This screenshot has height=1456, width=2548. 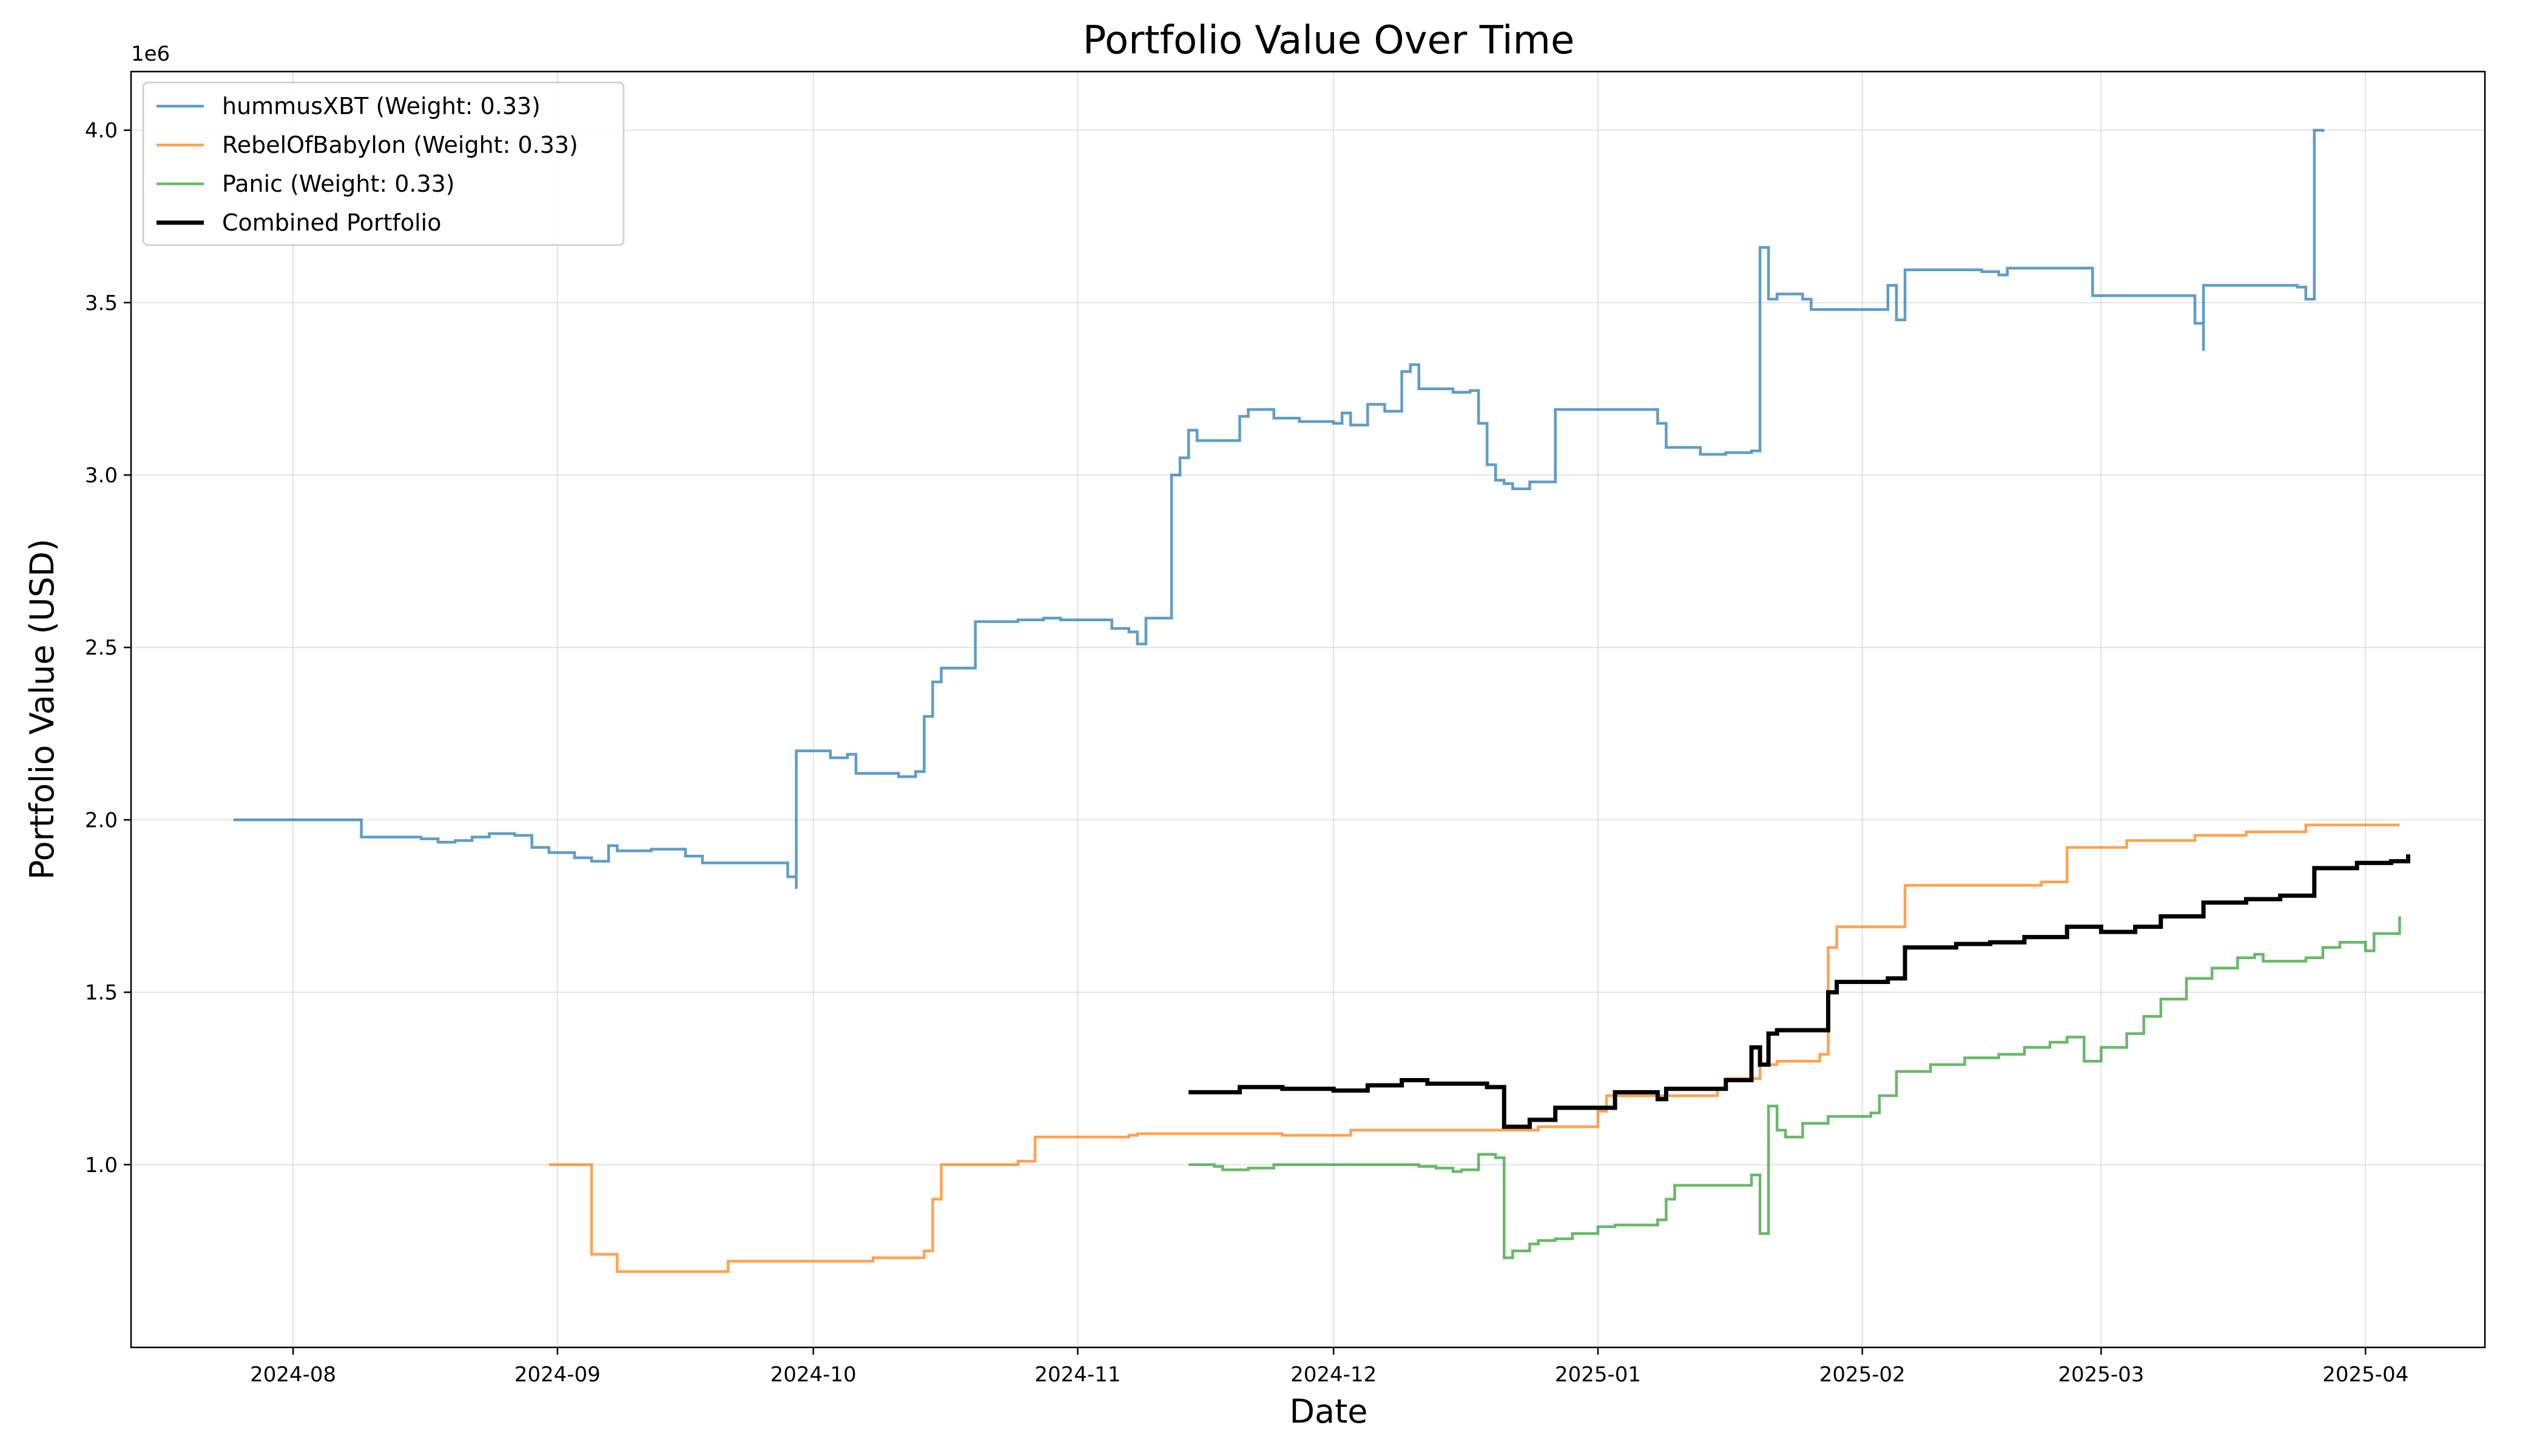 I want to click on x-tick-label: 2024-12, so click(x=1333, y=1375).